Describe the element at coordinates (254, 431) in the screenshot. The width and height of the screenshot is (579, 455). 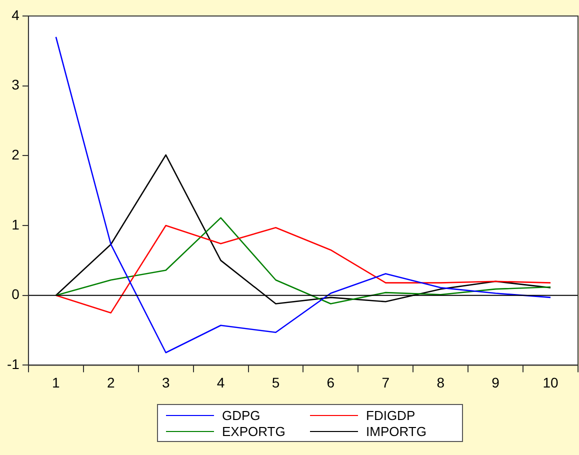
I see `legend-label: EXPORTG` at that location.